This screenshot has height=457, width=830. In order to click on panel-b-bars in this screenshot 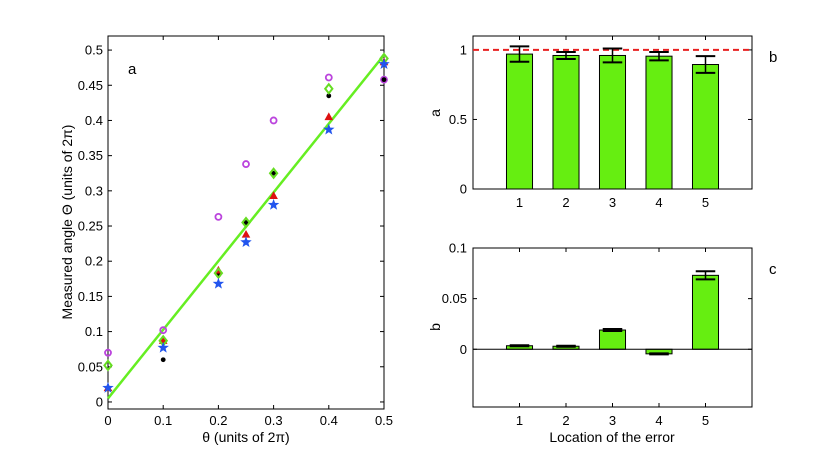, I will do `click(612, 121)`.